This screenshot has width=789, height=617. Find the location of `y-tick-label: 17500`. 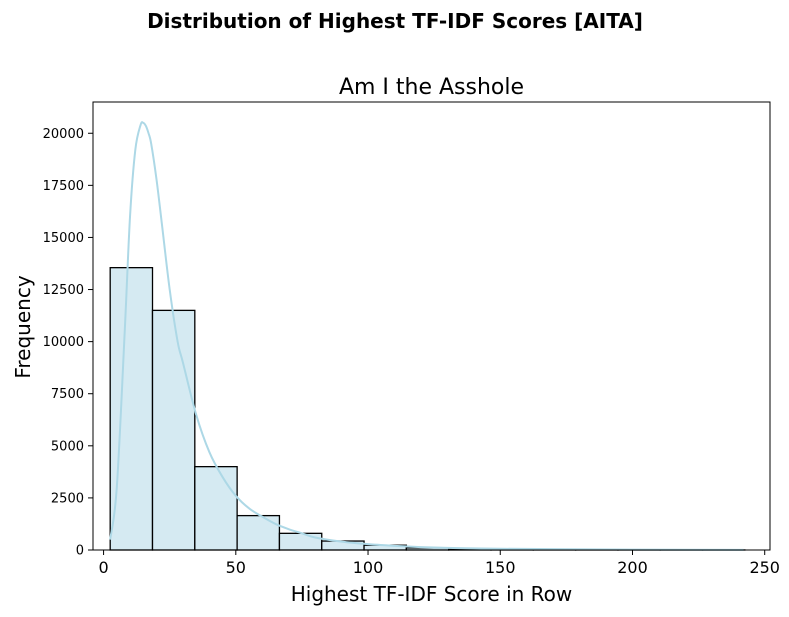

y-tick-label: 17500 is located at coordinates (63, 186).